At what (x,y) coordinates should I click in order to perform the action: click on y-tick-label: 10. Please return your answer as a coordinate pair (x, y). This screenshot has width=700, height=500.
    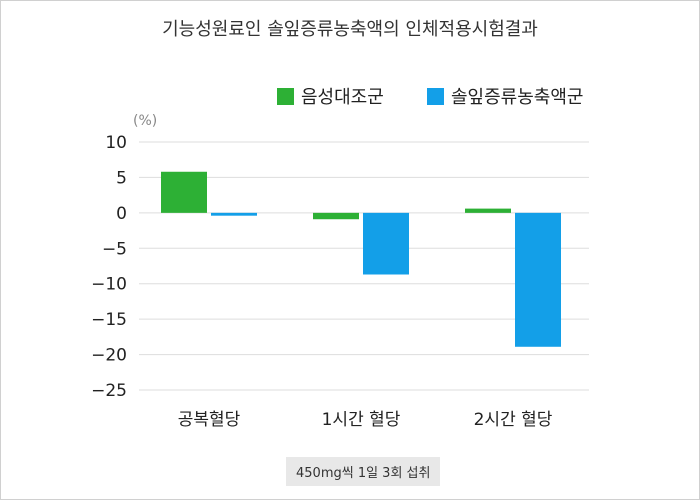
    Looking at the image, I should click on (116, 143).